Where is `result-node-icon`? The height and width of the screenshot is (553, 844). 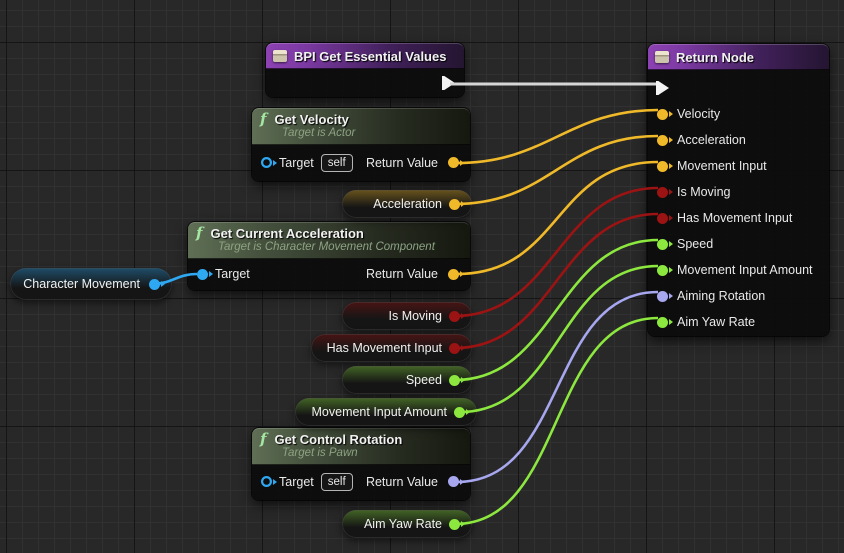 result-node-icon is located at coordinates (662, 57).